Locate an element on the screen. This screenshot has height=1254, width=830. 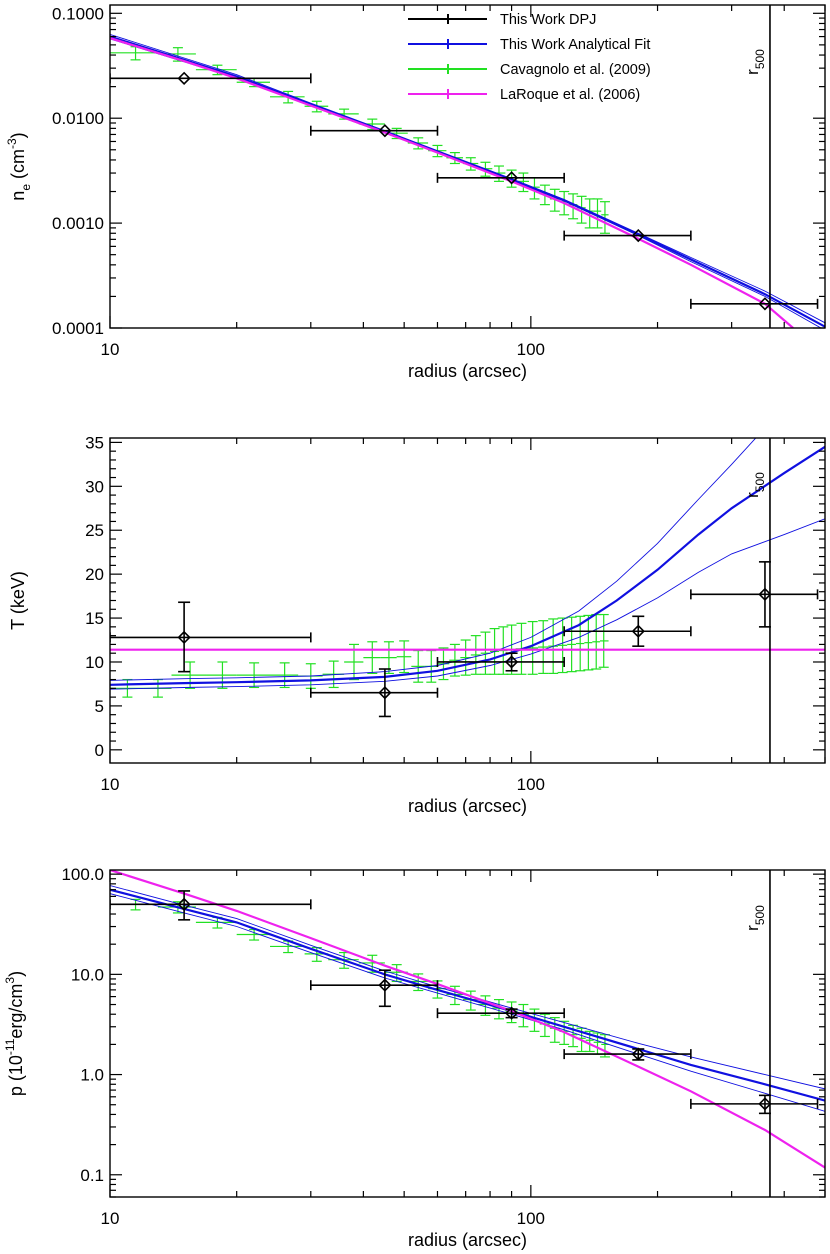
series-this-work-analytical-fit-upper-bound is located at coordinates (467, 987).